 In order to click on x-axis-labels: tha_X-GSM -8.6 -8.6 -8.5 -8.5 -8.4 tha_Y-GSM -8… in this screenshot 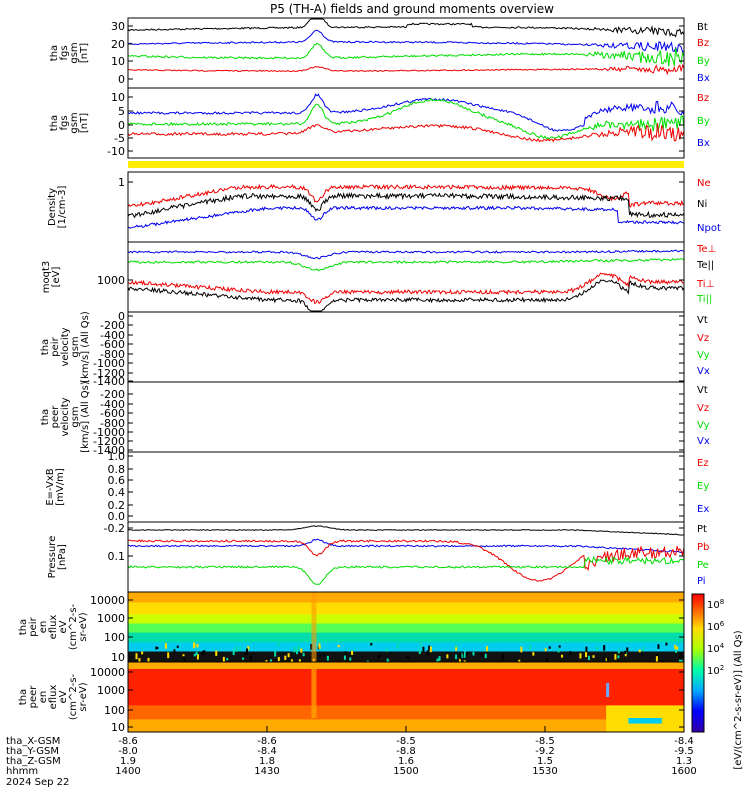, I will do `click(351, 757)`.